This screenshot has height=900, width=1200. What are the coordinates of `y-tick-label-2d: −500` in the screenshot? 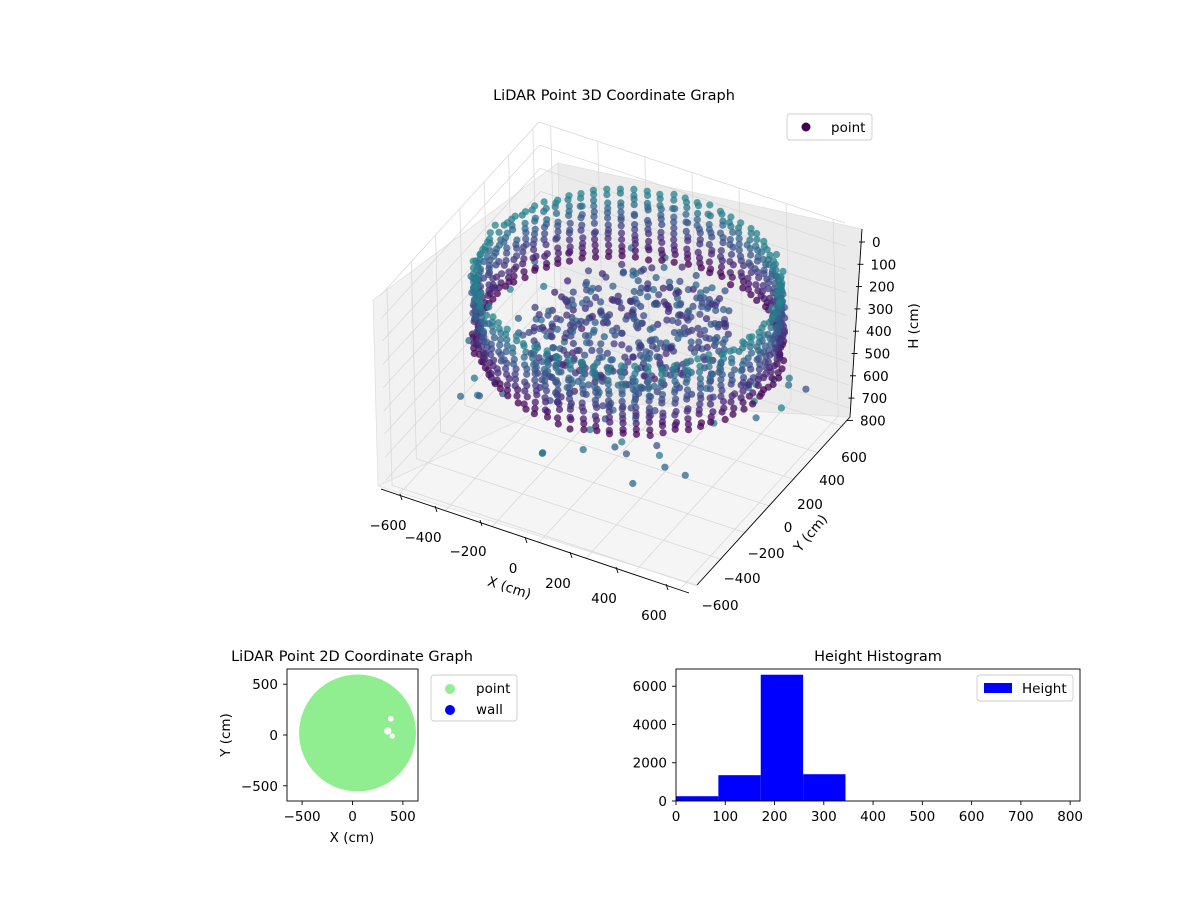 It's located at (259, 787).